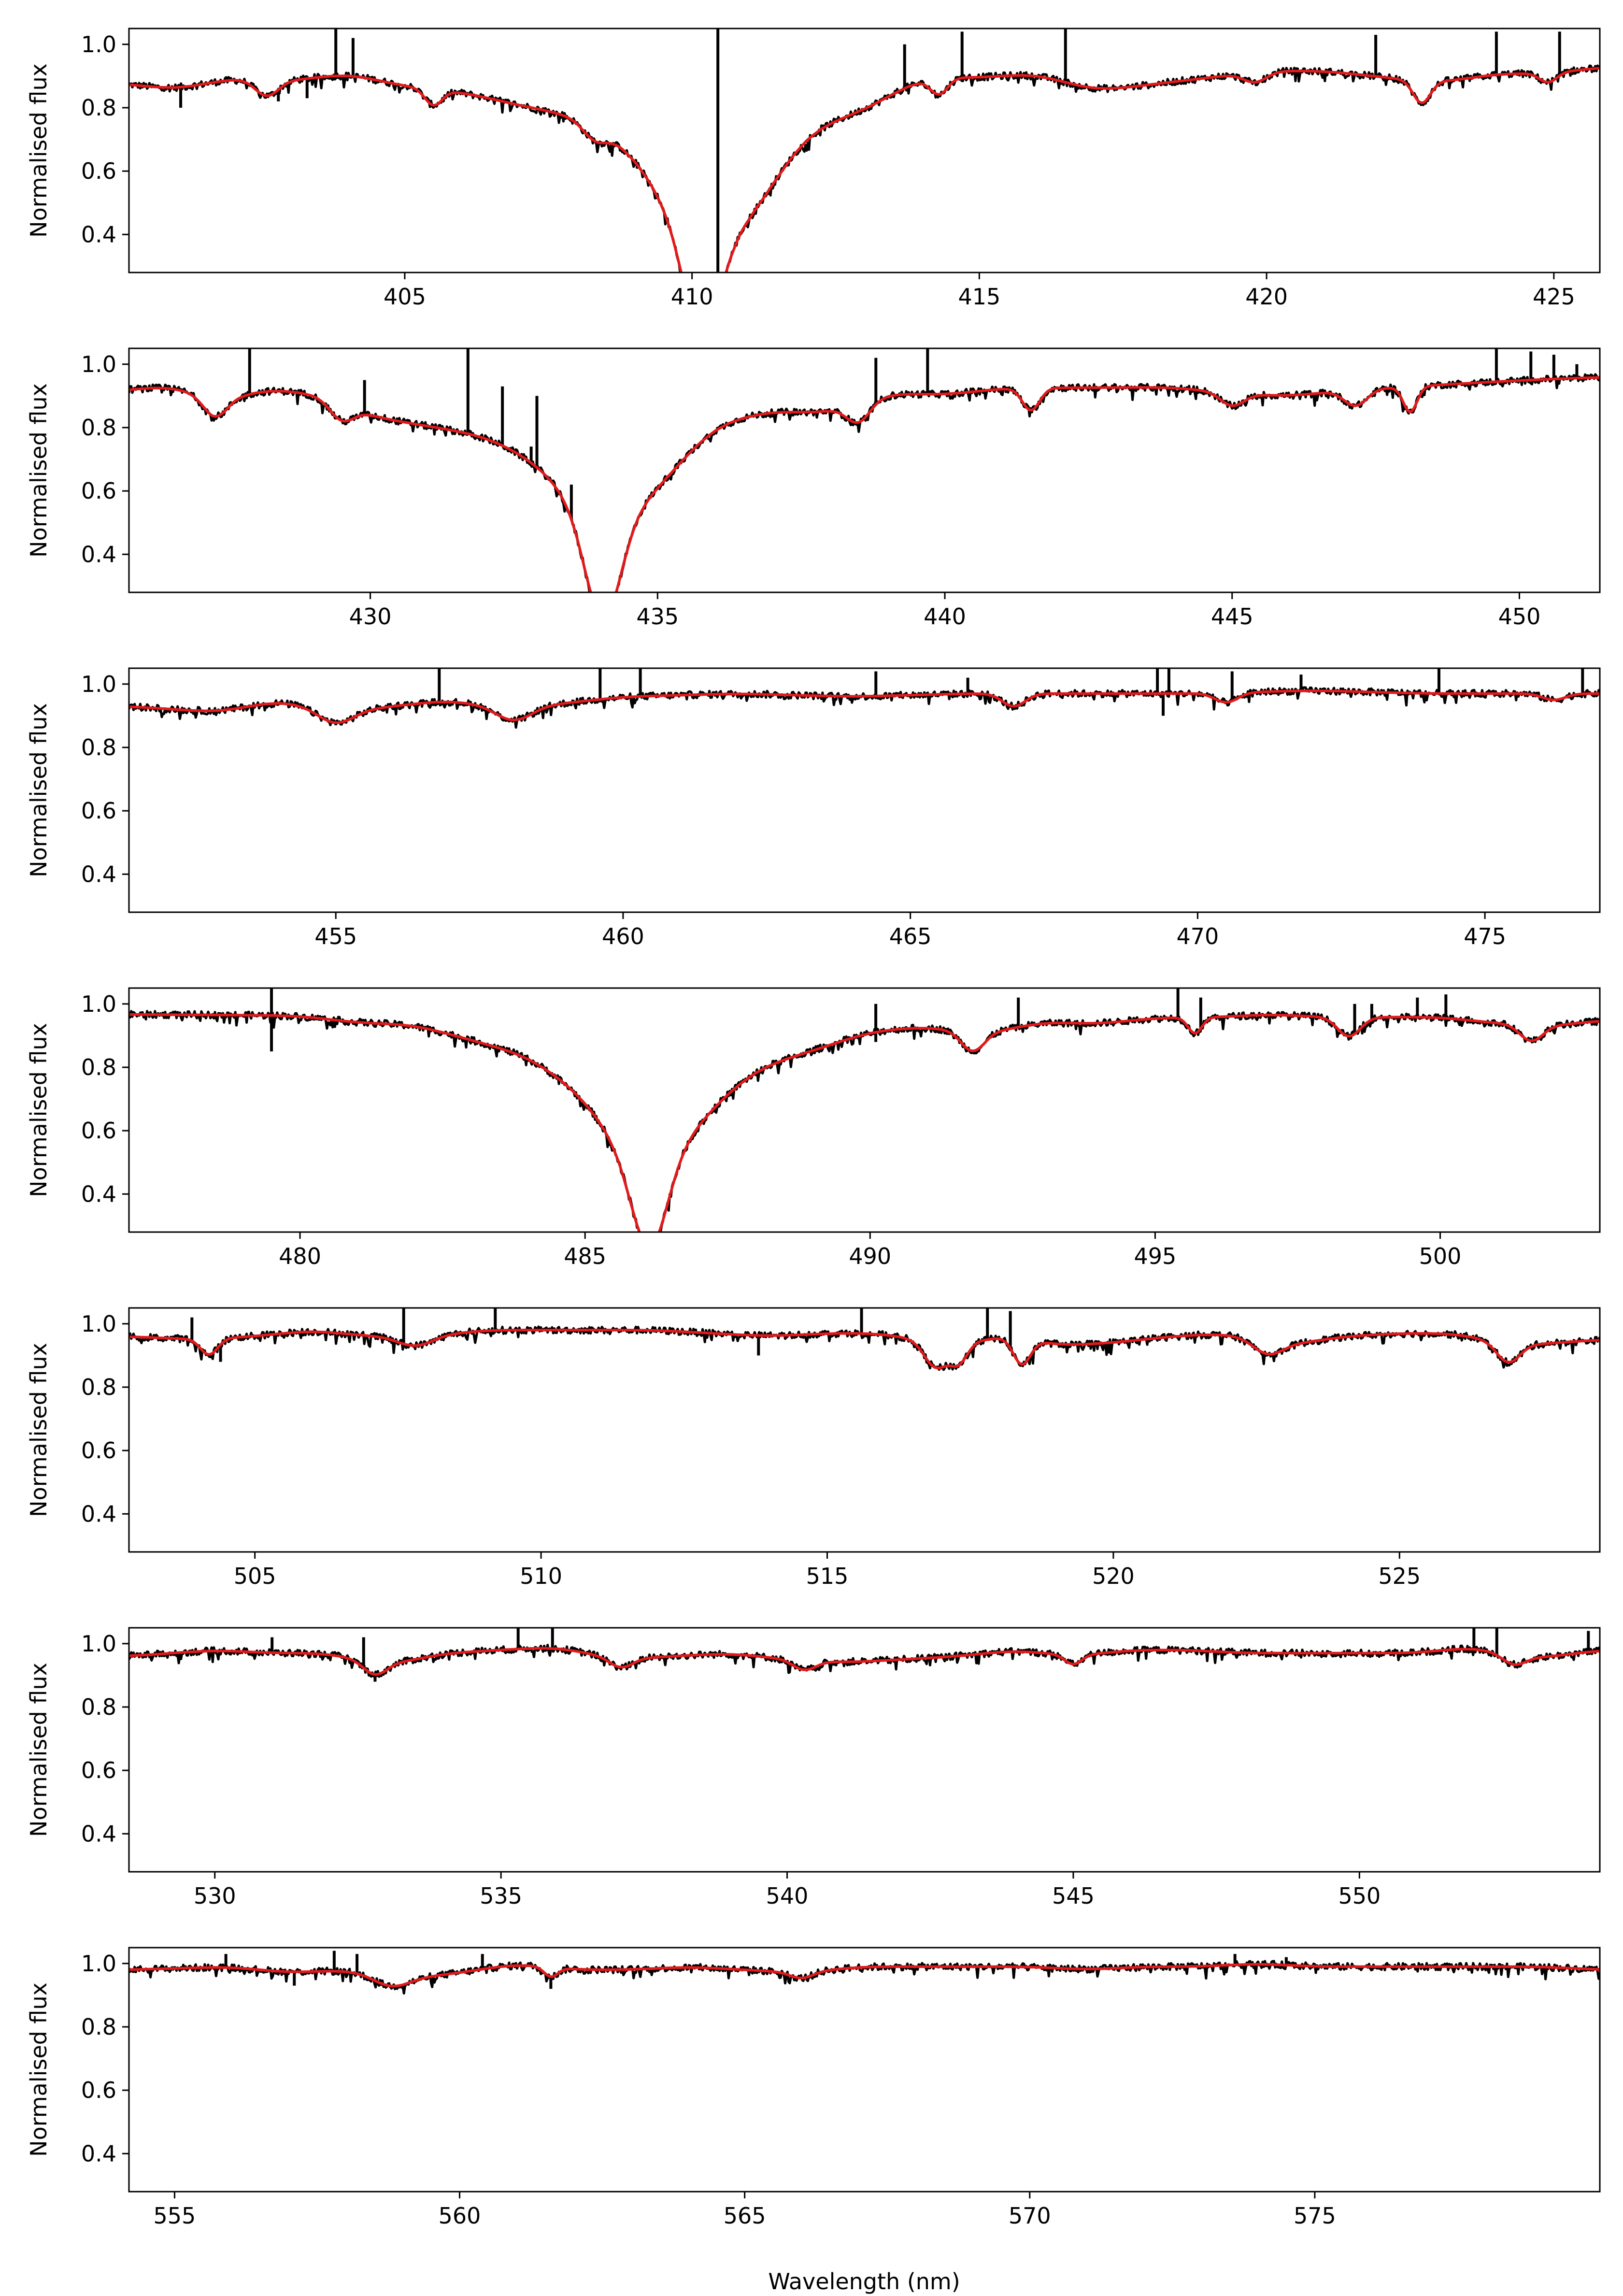 The height and width of the screenshot is (2296, 1623). I want to click on x-tick-label: 455, so click(335, 936).